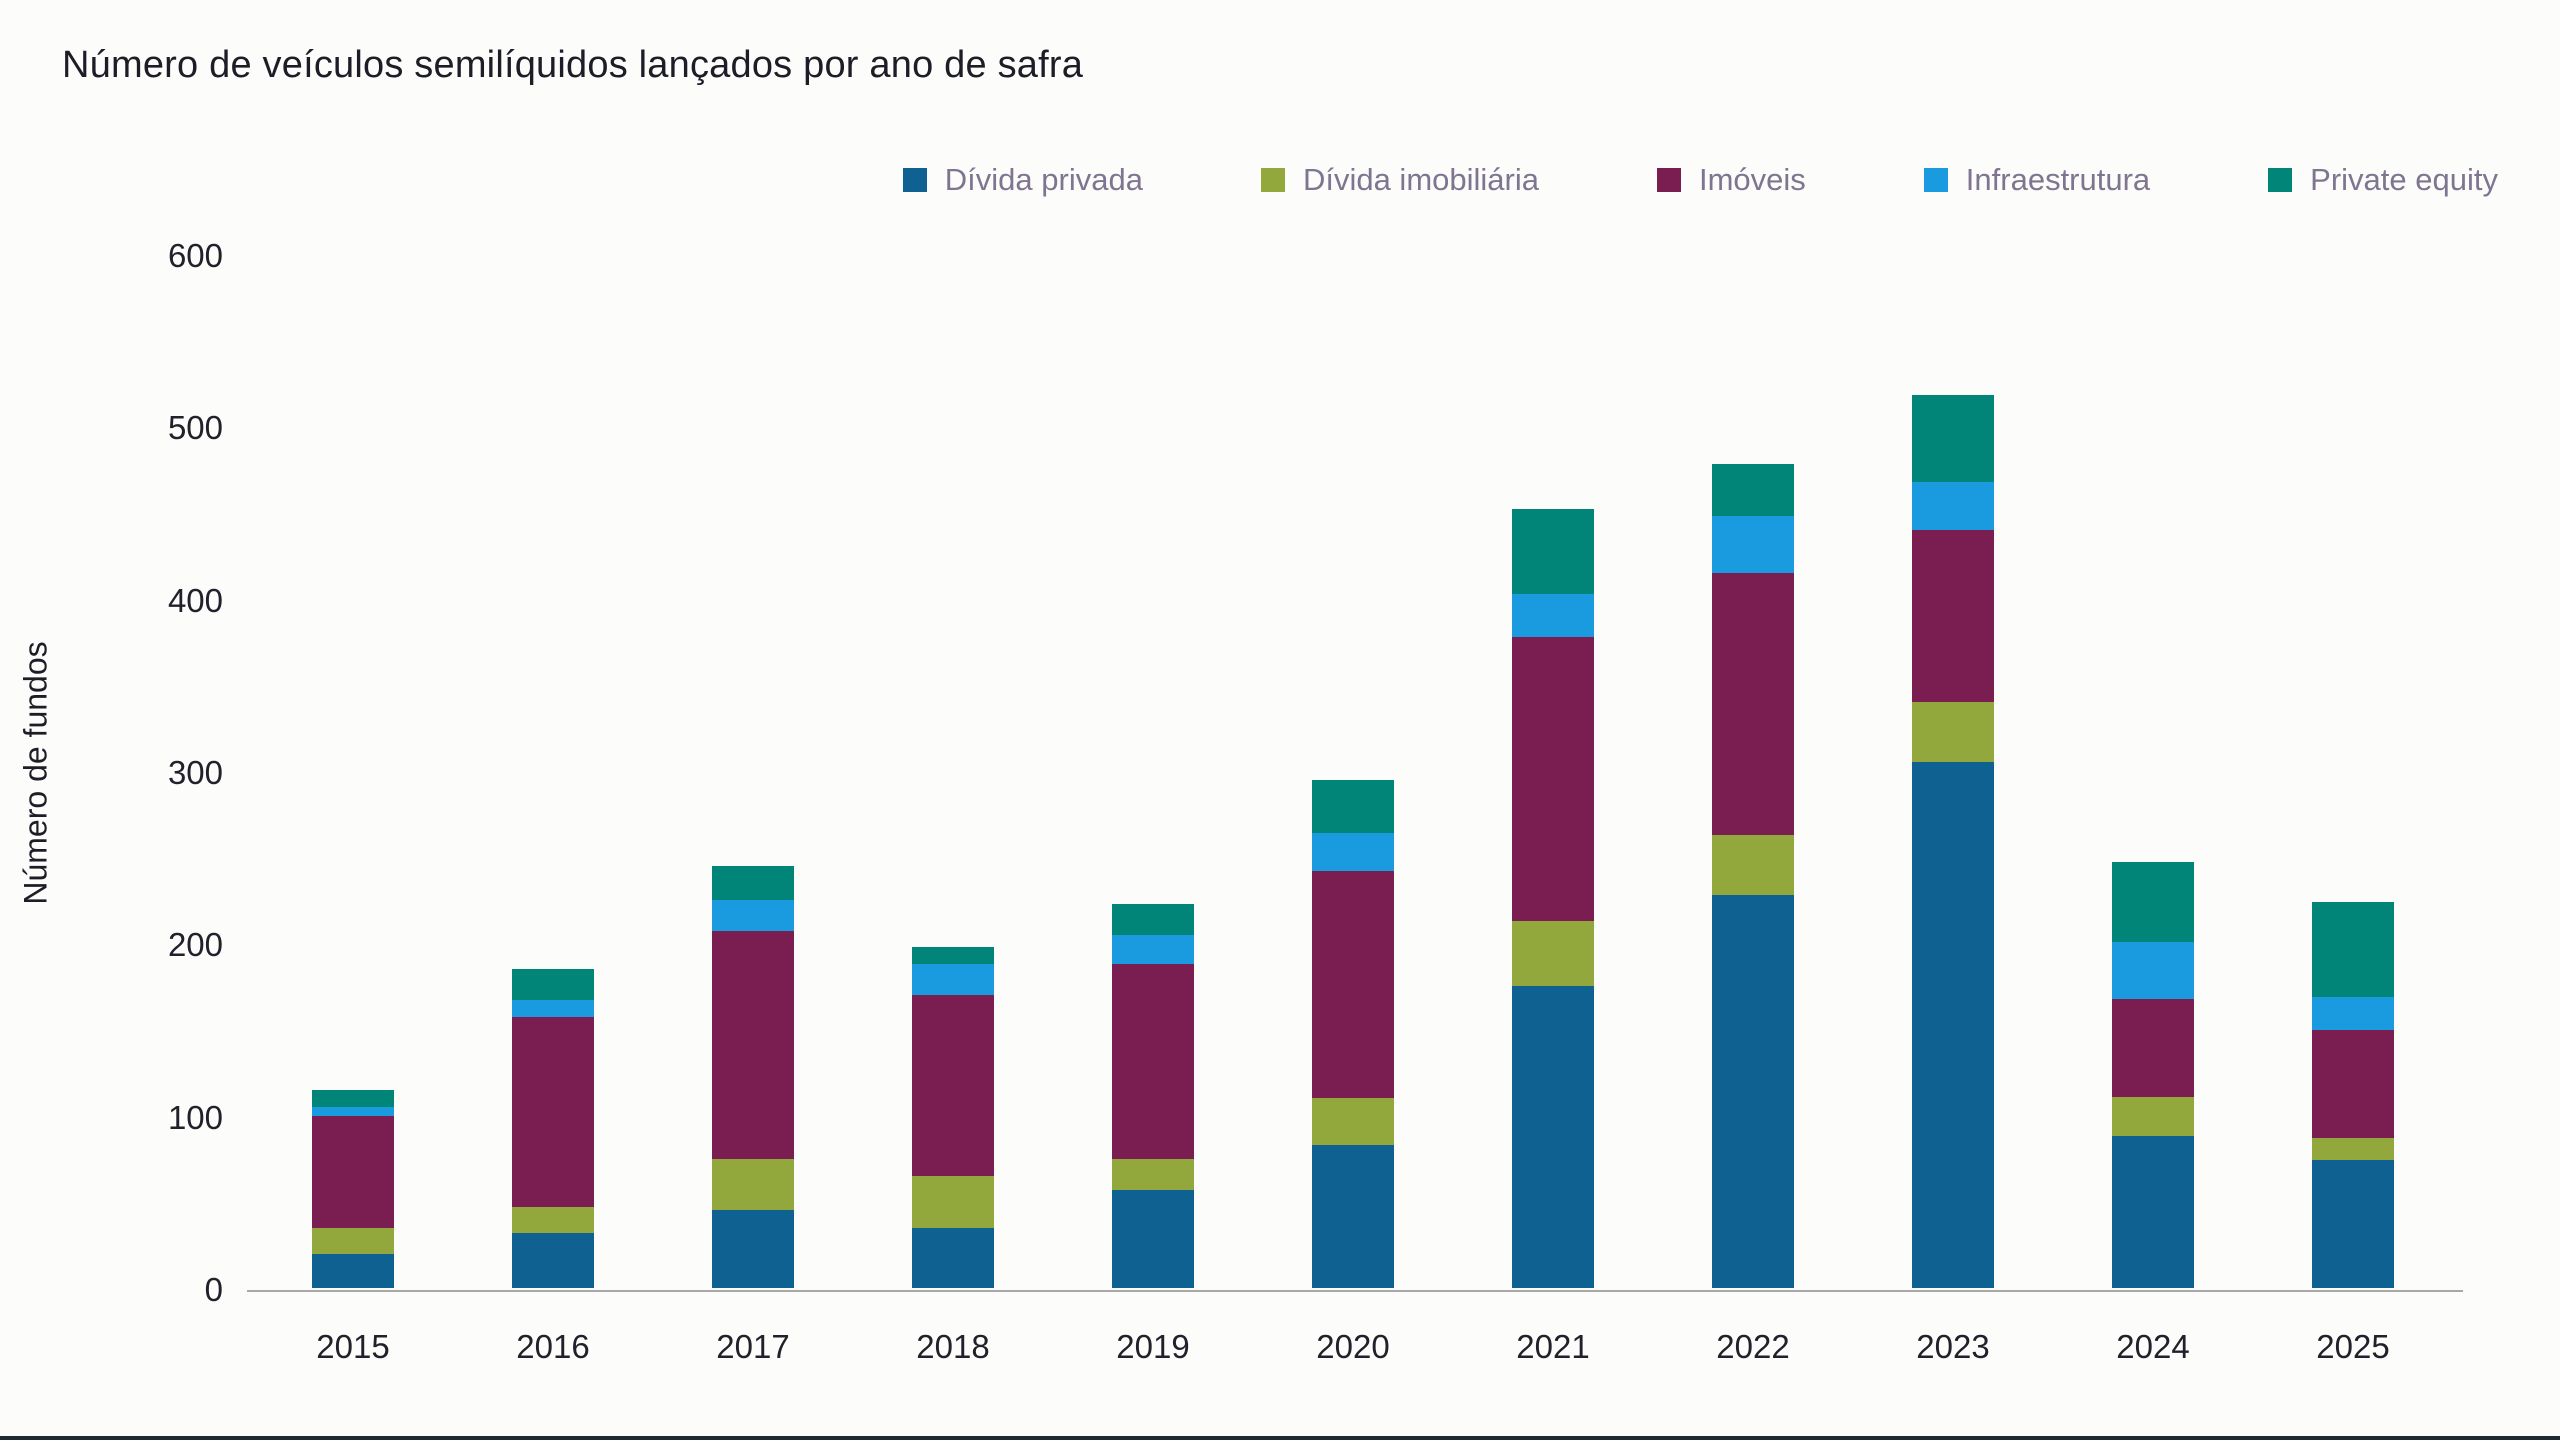 The height and width of the screenshot is (1440, 2560). What do you see at coordinates (213, 1289) in the screenshot?
I see `y-tick-label: 0` at bounding box center [213, 1289].